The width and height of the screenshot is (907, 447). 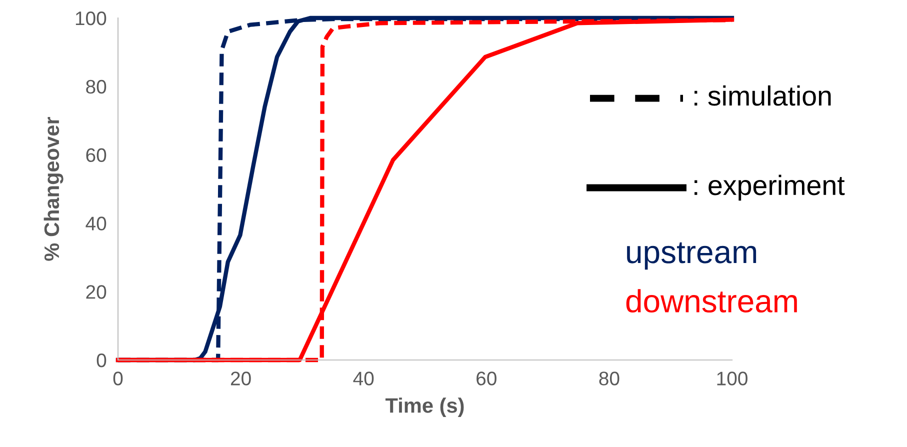 I want to click on y-tick-label: 60, so click(x=96, y=155).